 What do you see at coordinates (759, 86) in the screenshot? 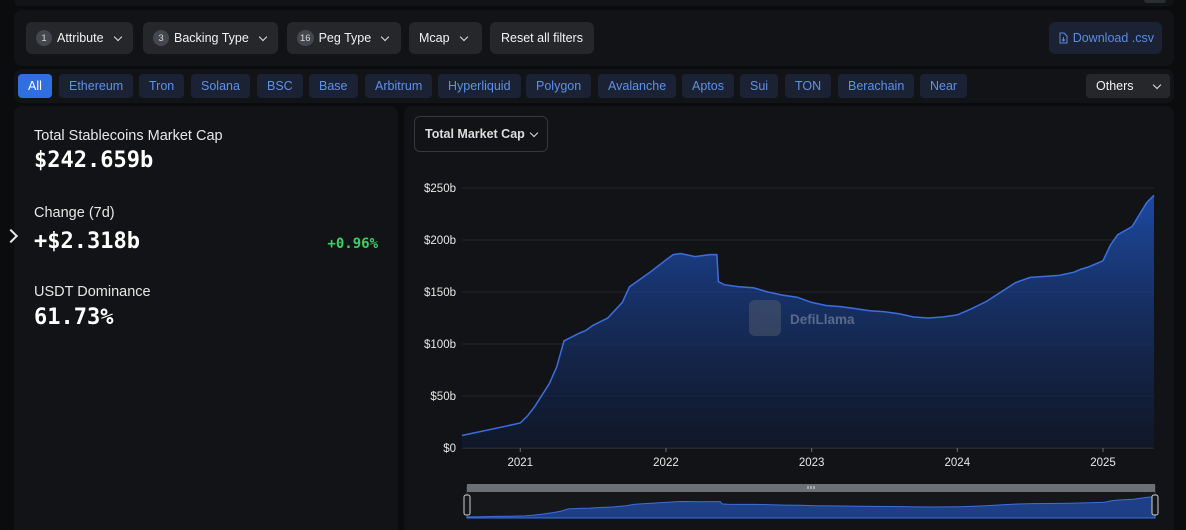
I see `chain-tab-sui: Sui` at bounding box center [759, 86].